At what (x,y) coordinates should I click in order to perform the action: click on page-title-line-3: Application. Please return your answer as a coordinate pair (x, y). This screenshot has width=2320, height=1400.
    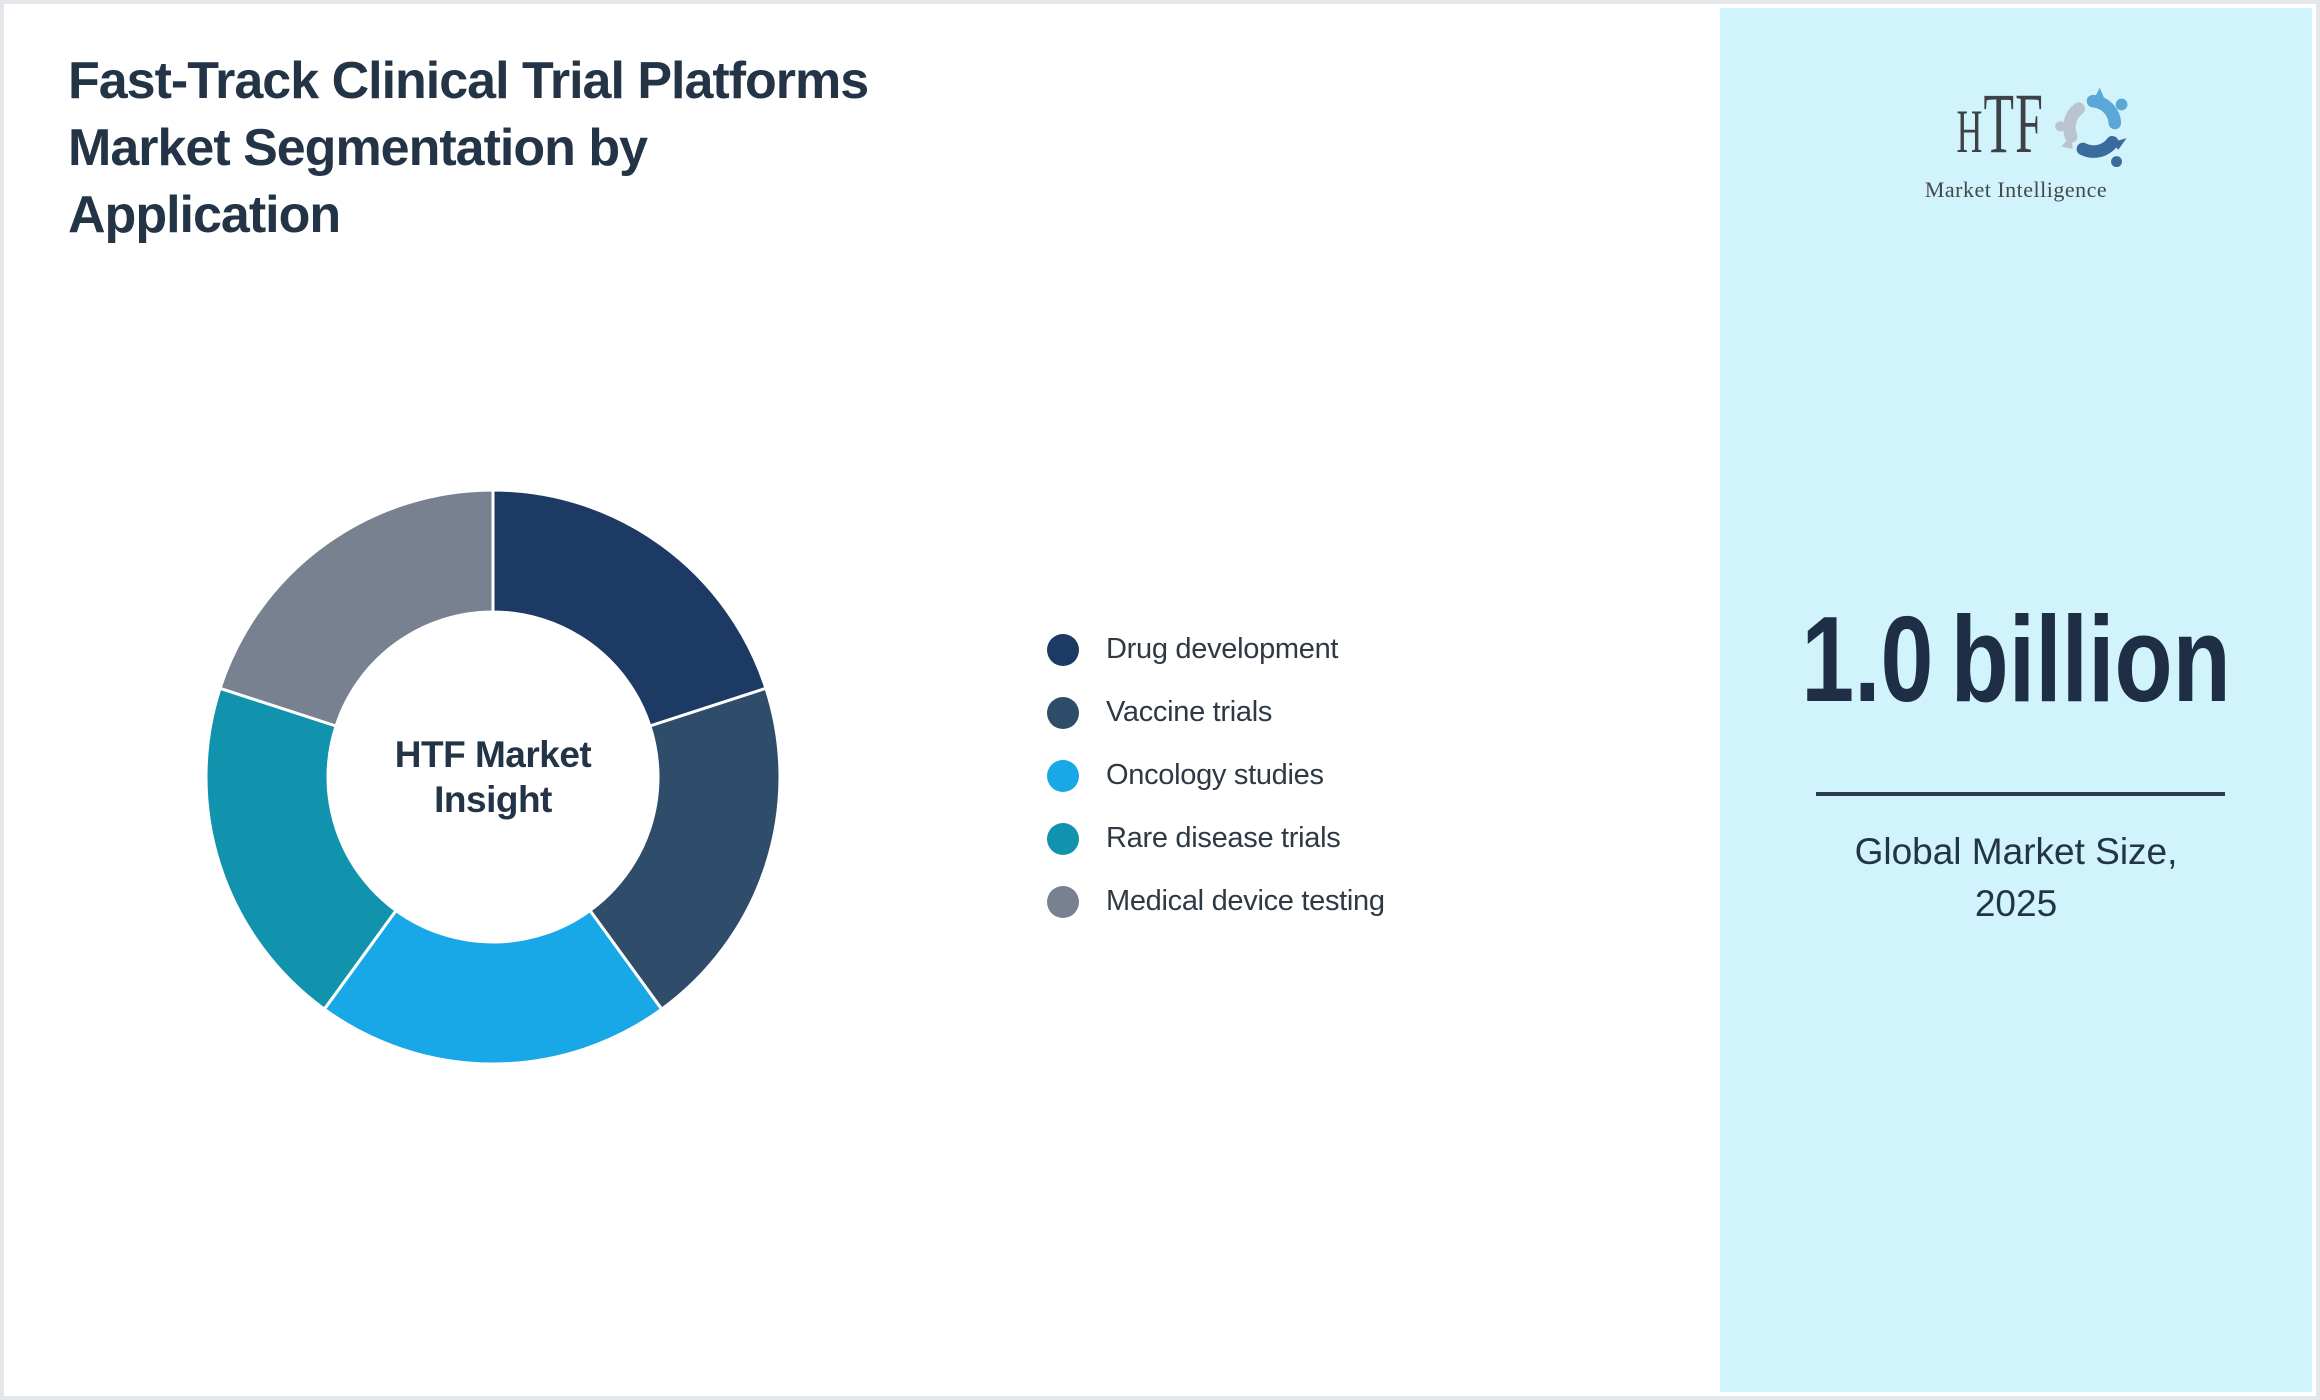
    Looking at the image, I should click on (204, 215).